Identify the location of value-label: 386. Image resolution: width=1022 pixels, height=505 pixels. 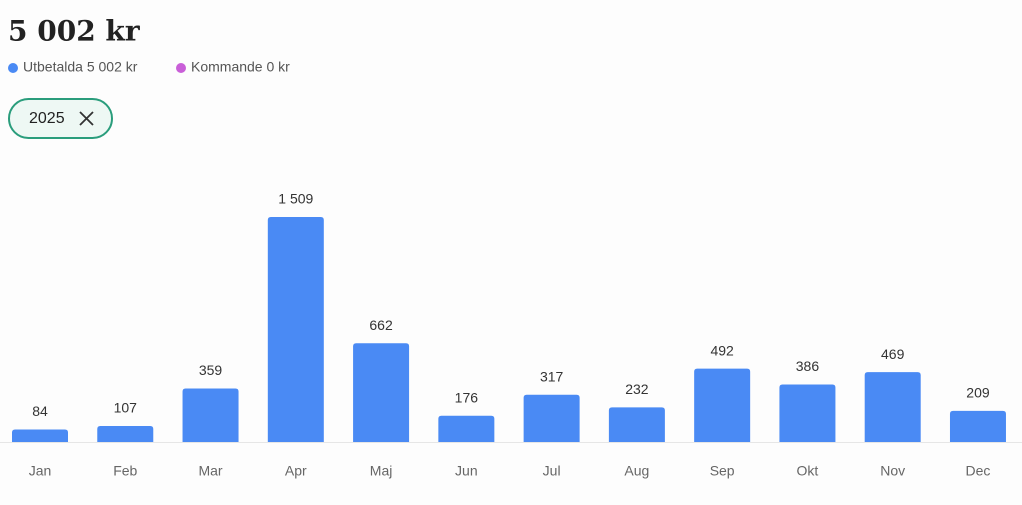
(808, 366).